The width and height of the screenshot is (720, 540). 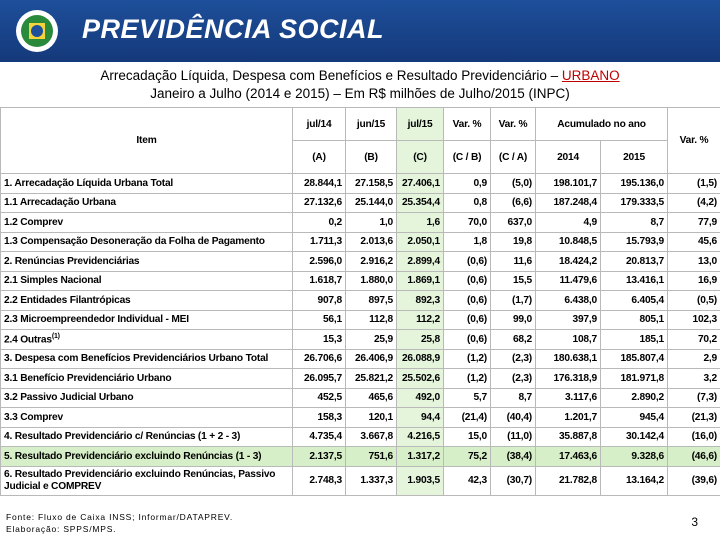 What do you see at coordinates (420, 319) in the screenshot?
I see `value-cell: 112,2` at bounding box center [420, 319].